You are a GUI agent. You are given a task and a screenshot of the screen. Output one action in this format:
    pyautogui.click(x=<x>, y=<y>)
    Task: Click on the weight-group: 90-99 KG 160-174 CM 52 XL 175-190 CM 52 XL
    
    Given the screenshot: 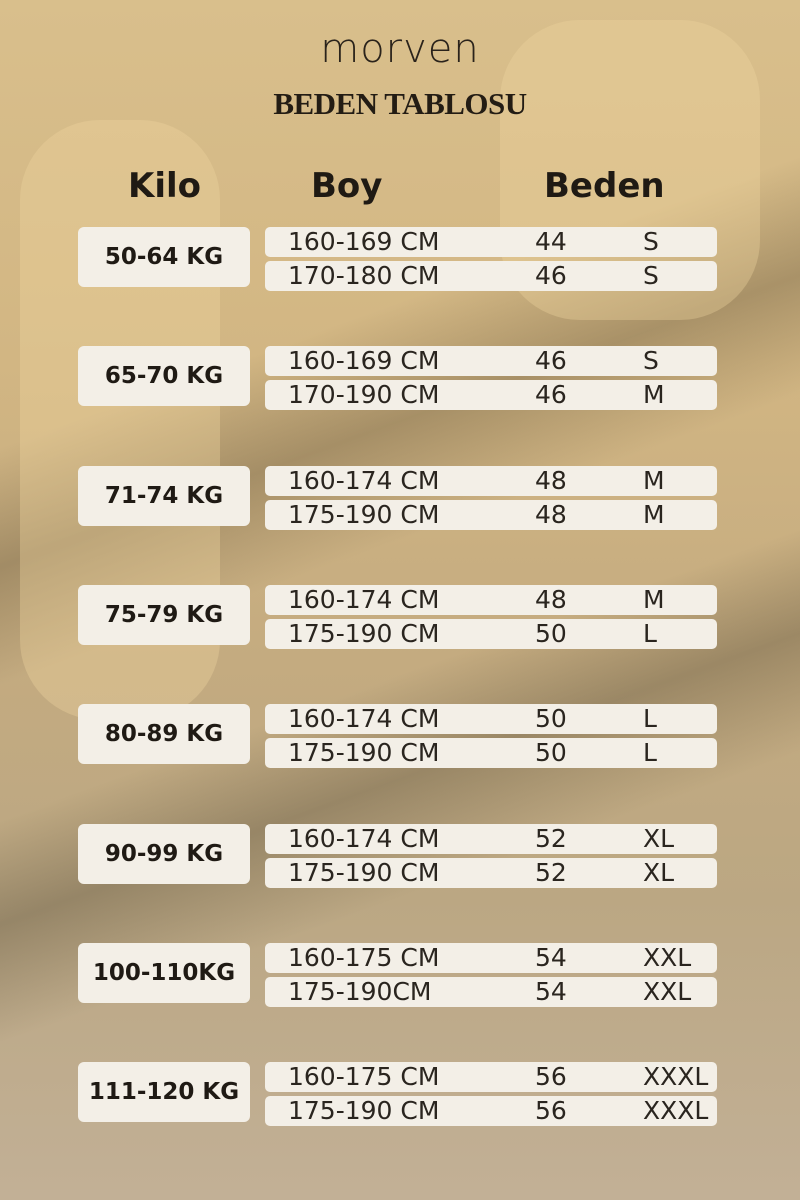 What is the action you would take?
    pyautogui.click(x=400, y=858)
    